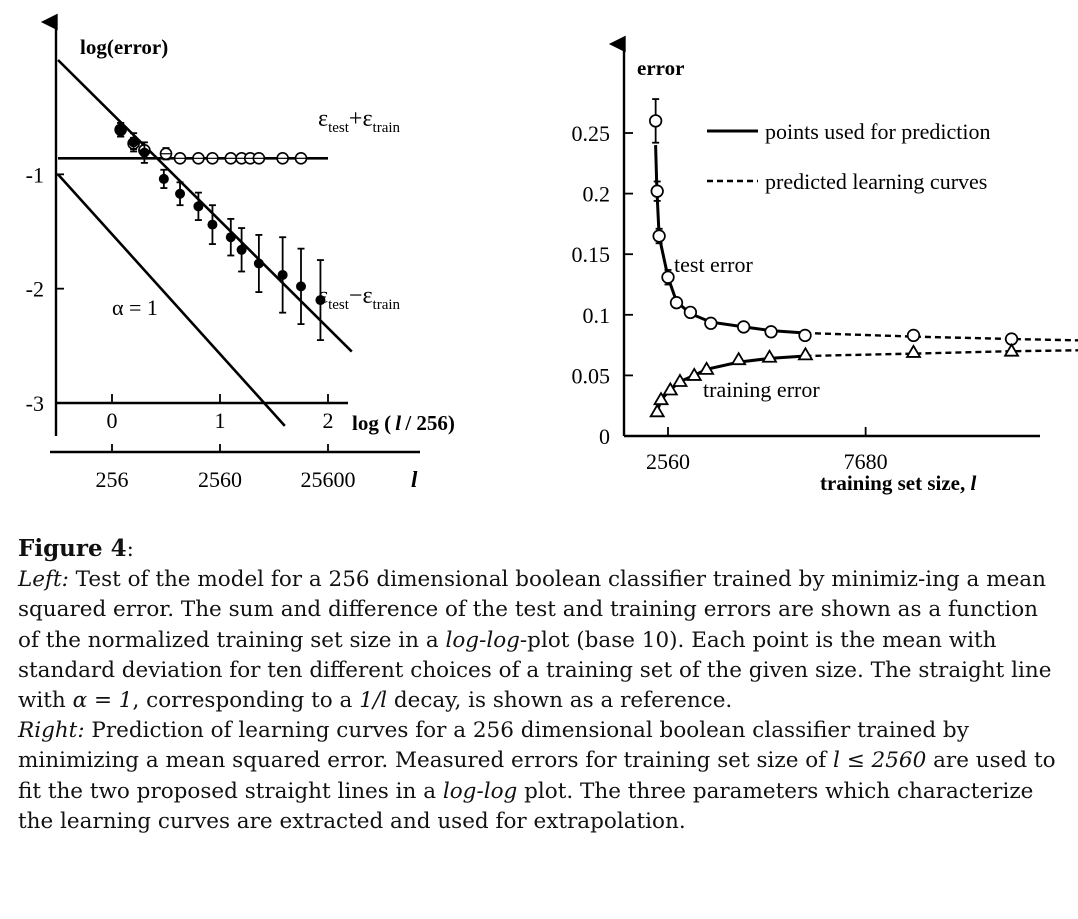  What do you see at coordinates (43, 580) in the screenshot?
I see `caption-left-lead: Left:` at bounding box center [43, 580].